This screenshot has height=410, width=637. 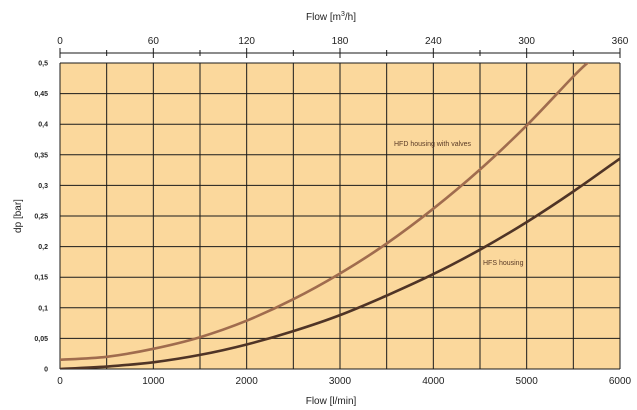 I want to click on top-axis-title-post: /h], so click(x=350, y=17).